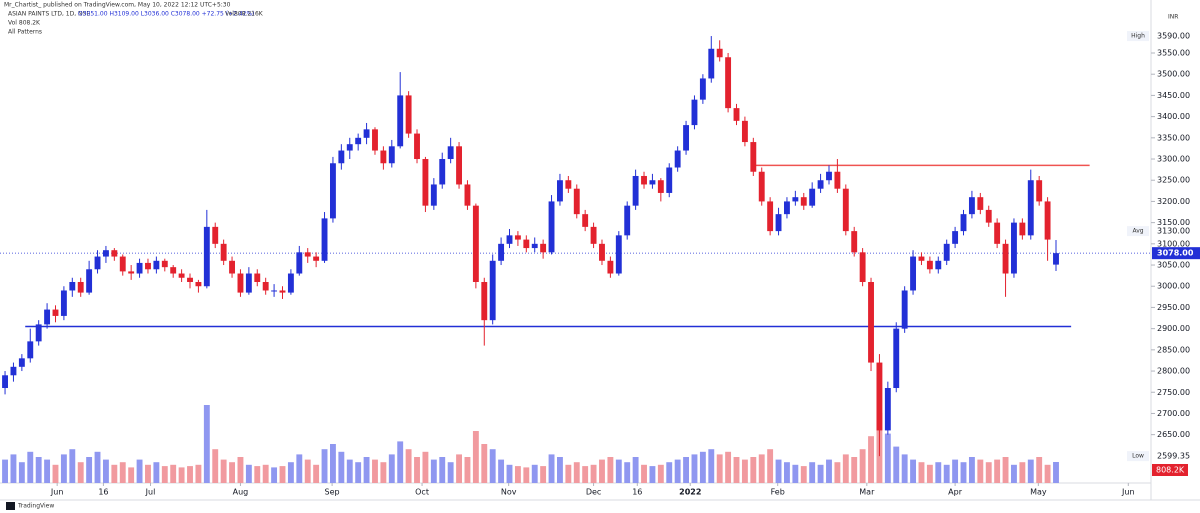  Describe the element at coordinates (1173, 434) in the screenshot. I see `y-tick-label: 2650.00` at that location.